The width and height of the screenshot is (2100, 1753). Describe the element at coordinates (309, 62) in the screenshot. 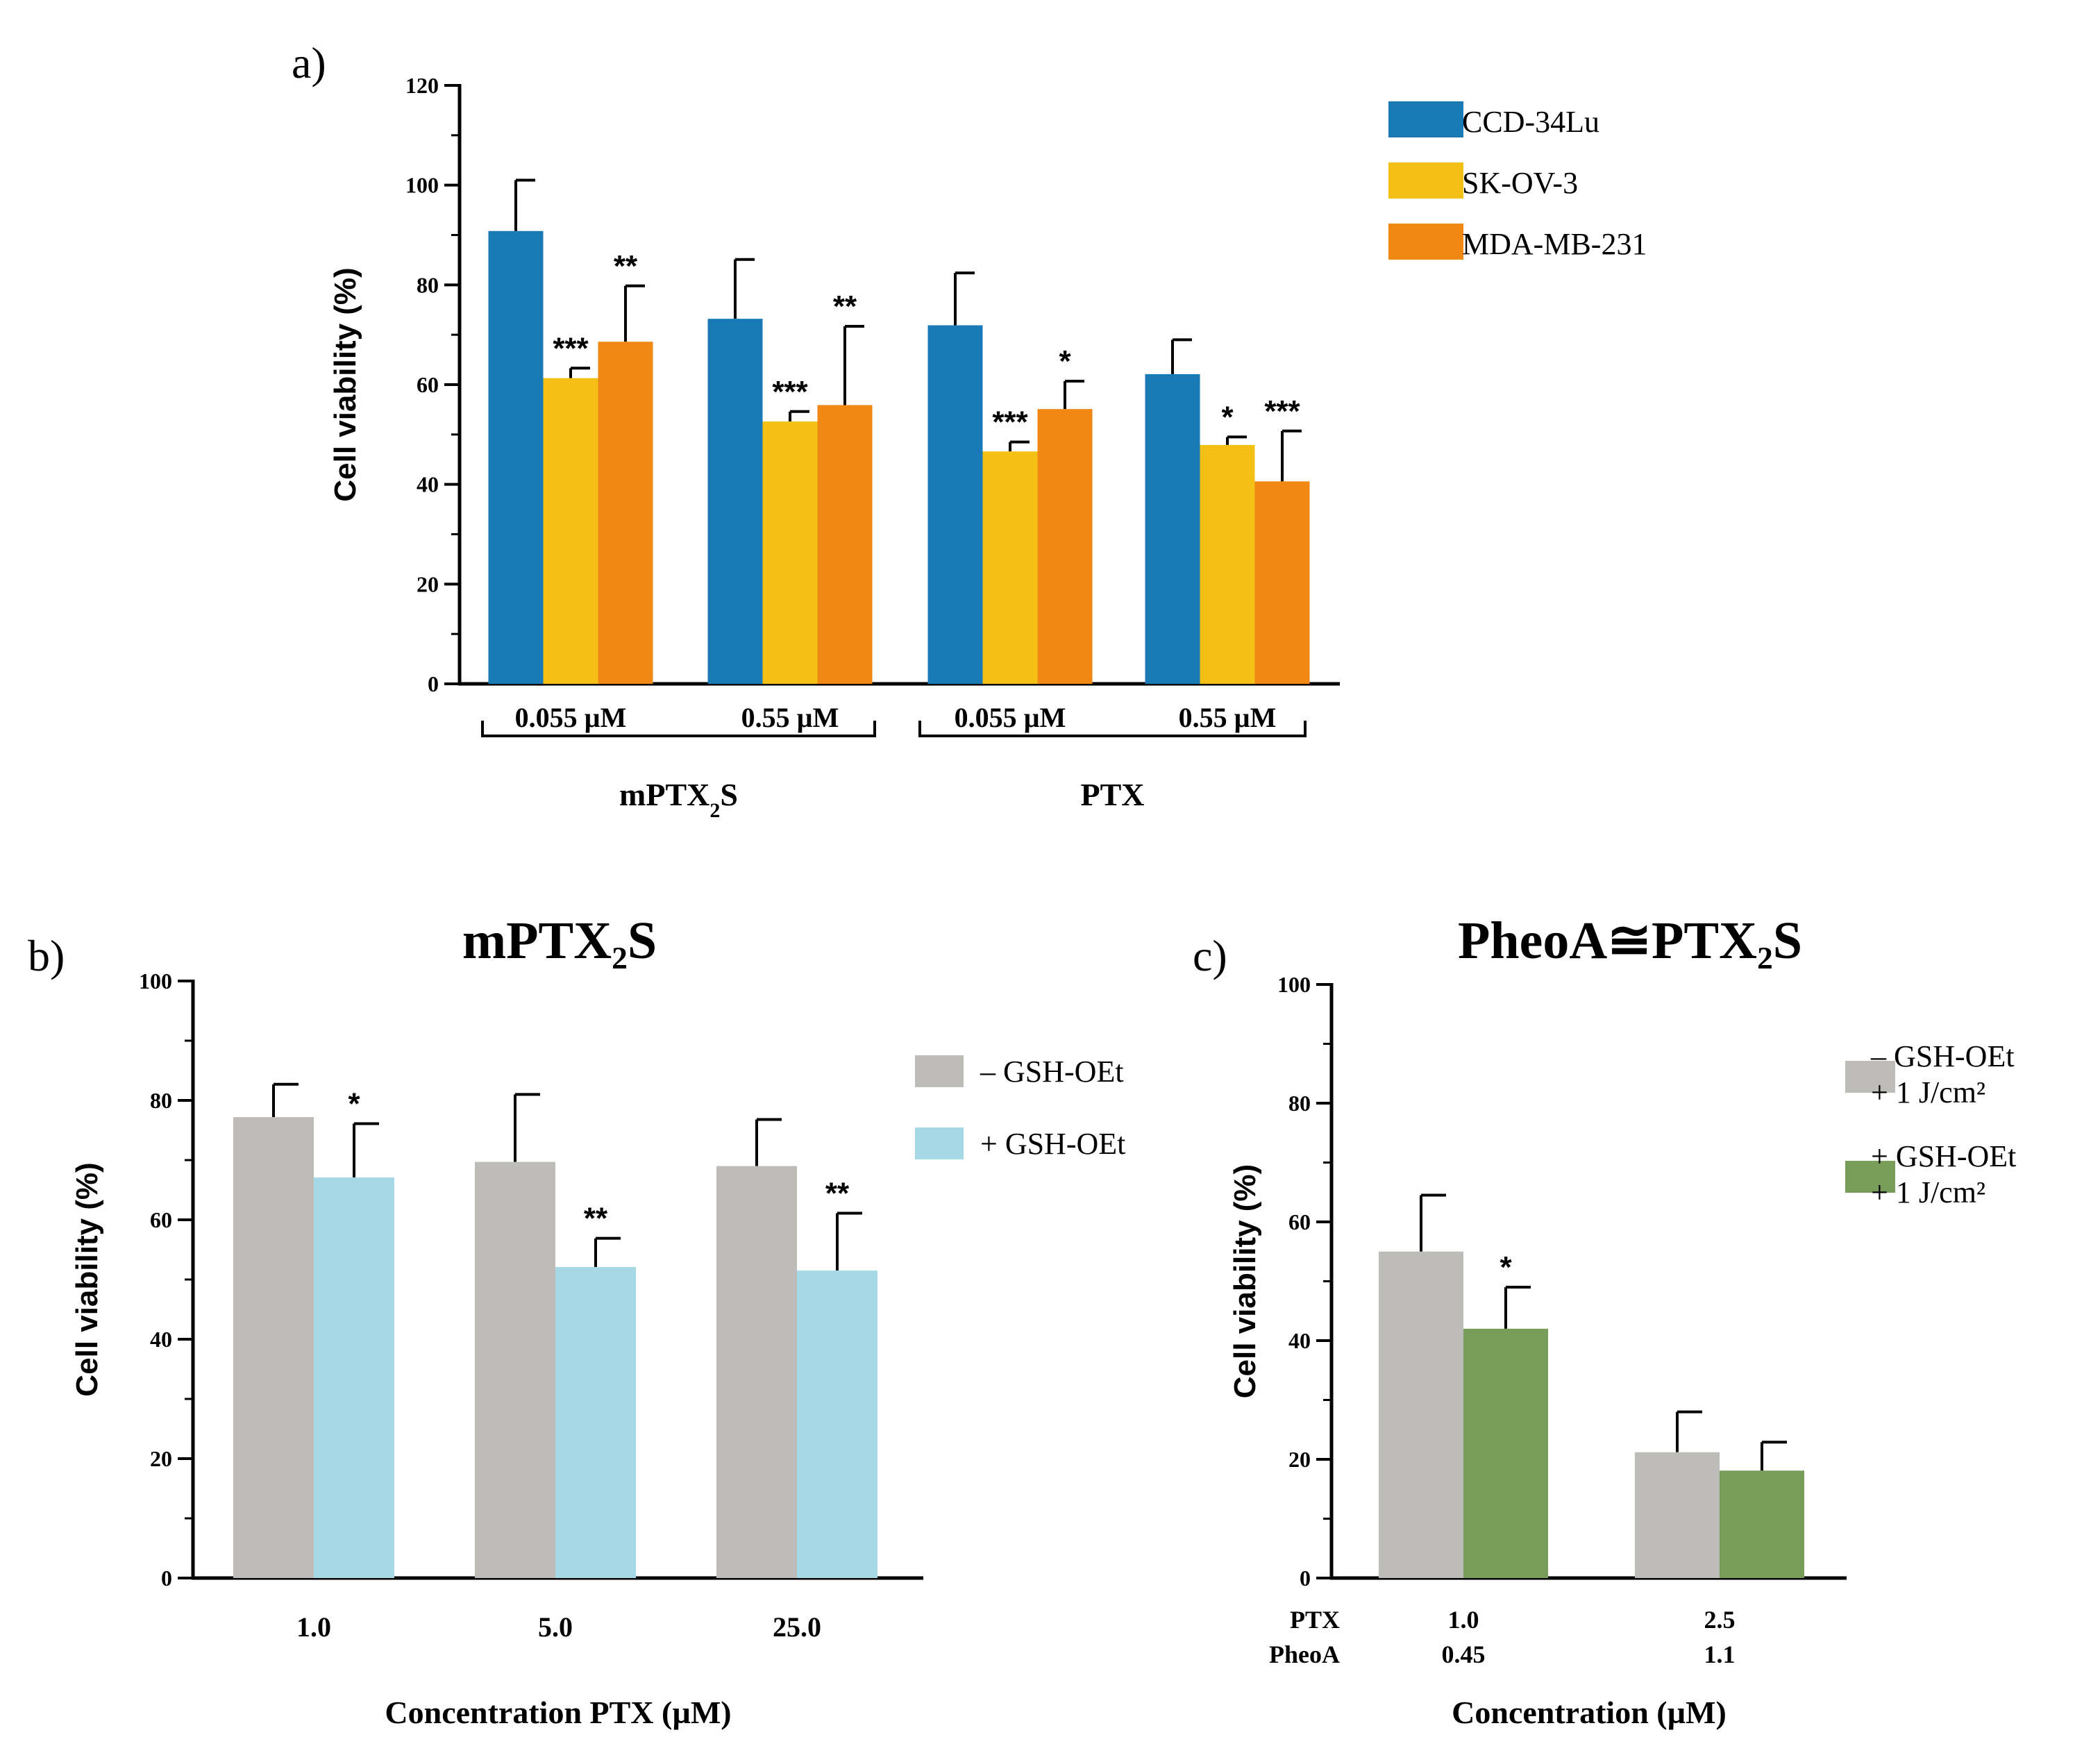

I see `panel-letter: a)` at that location.